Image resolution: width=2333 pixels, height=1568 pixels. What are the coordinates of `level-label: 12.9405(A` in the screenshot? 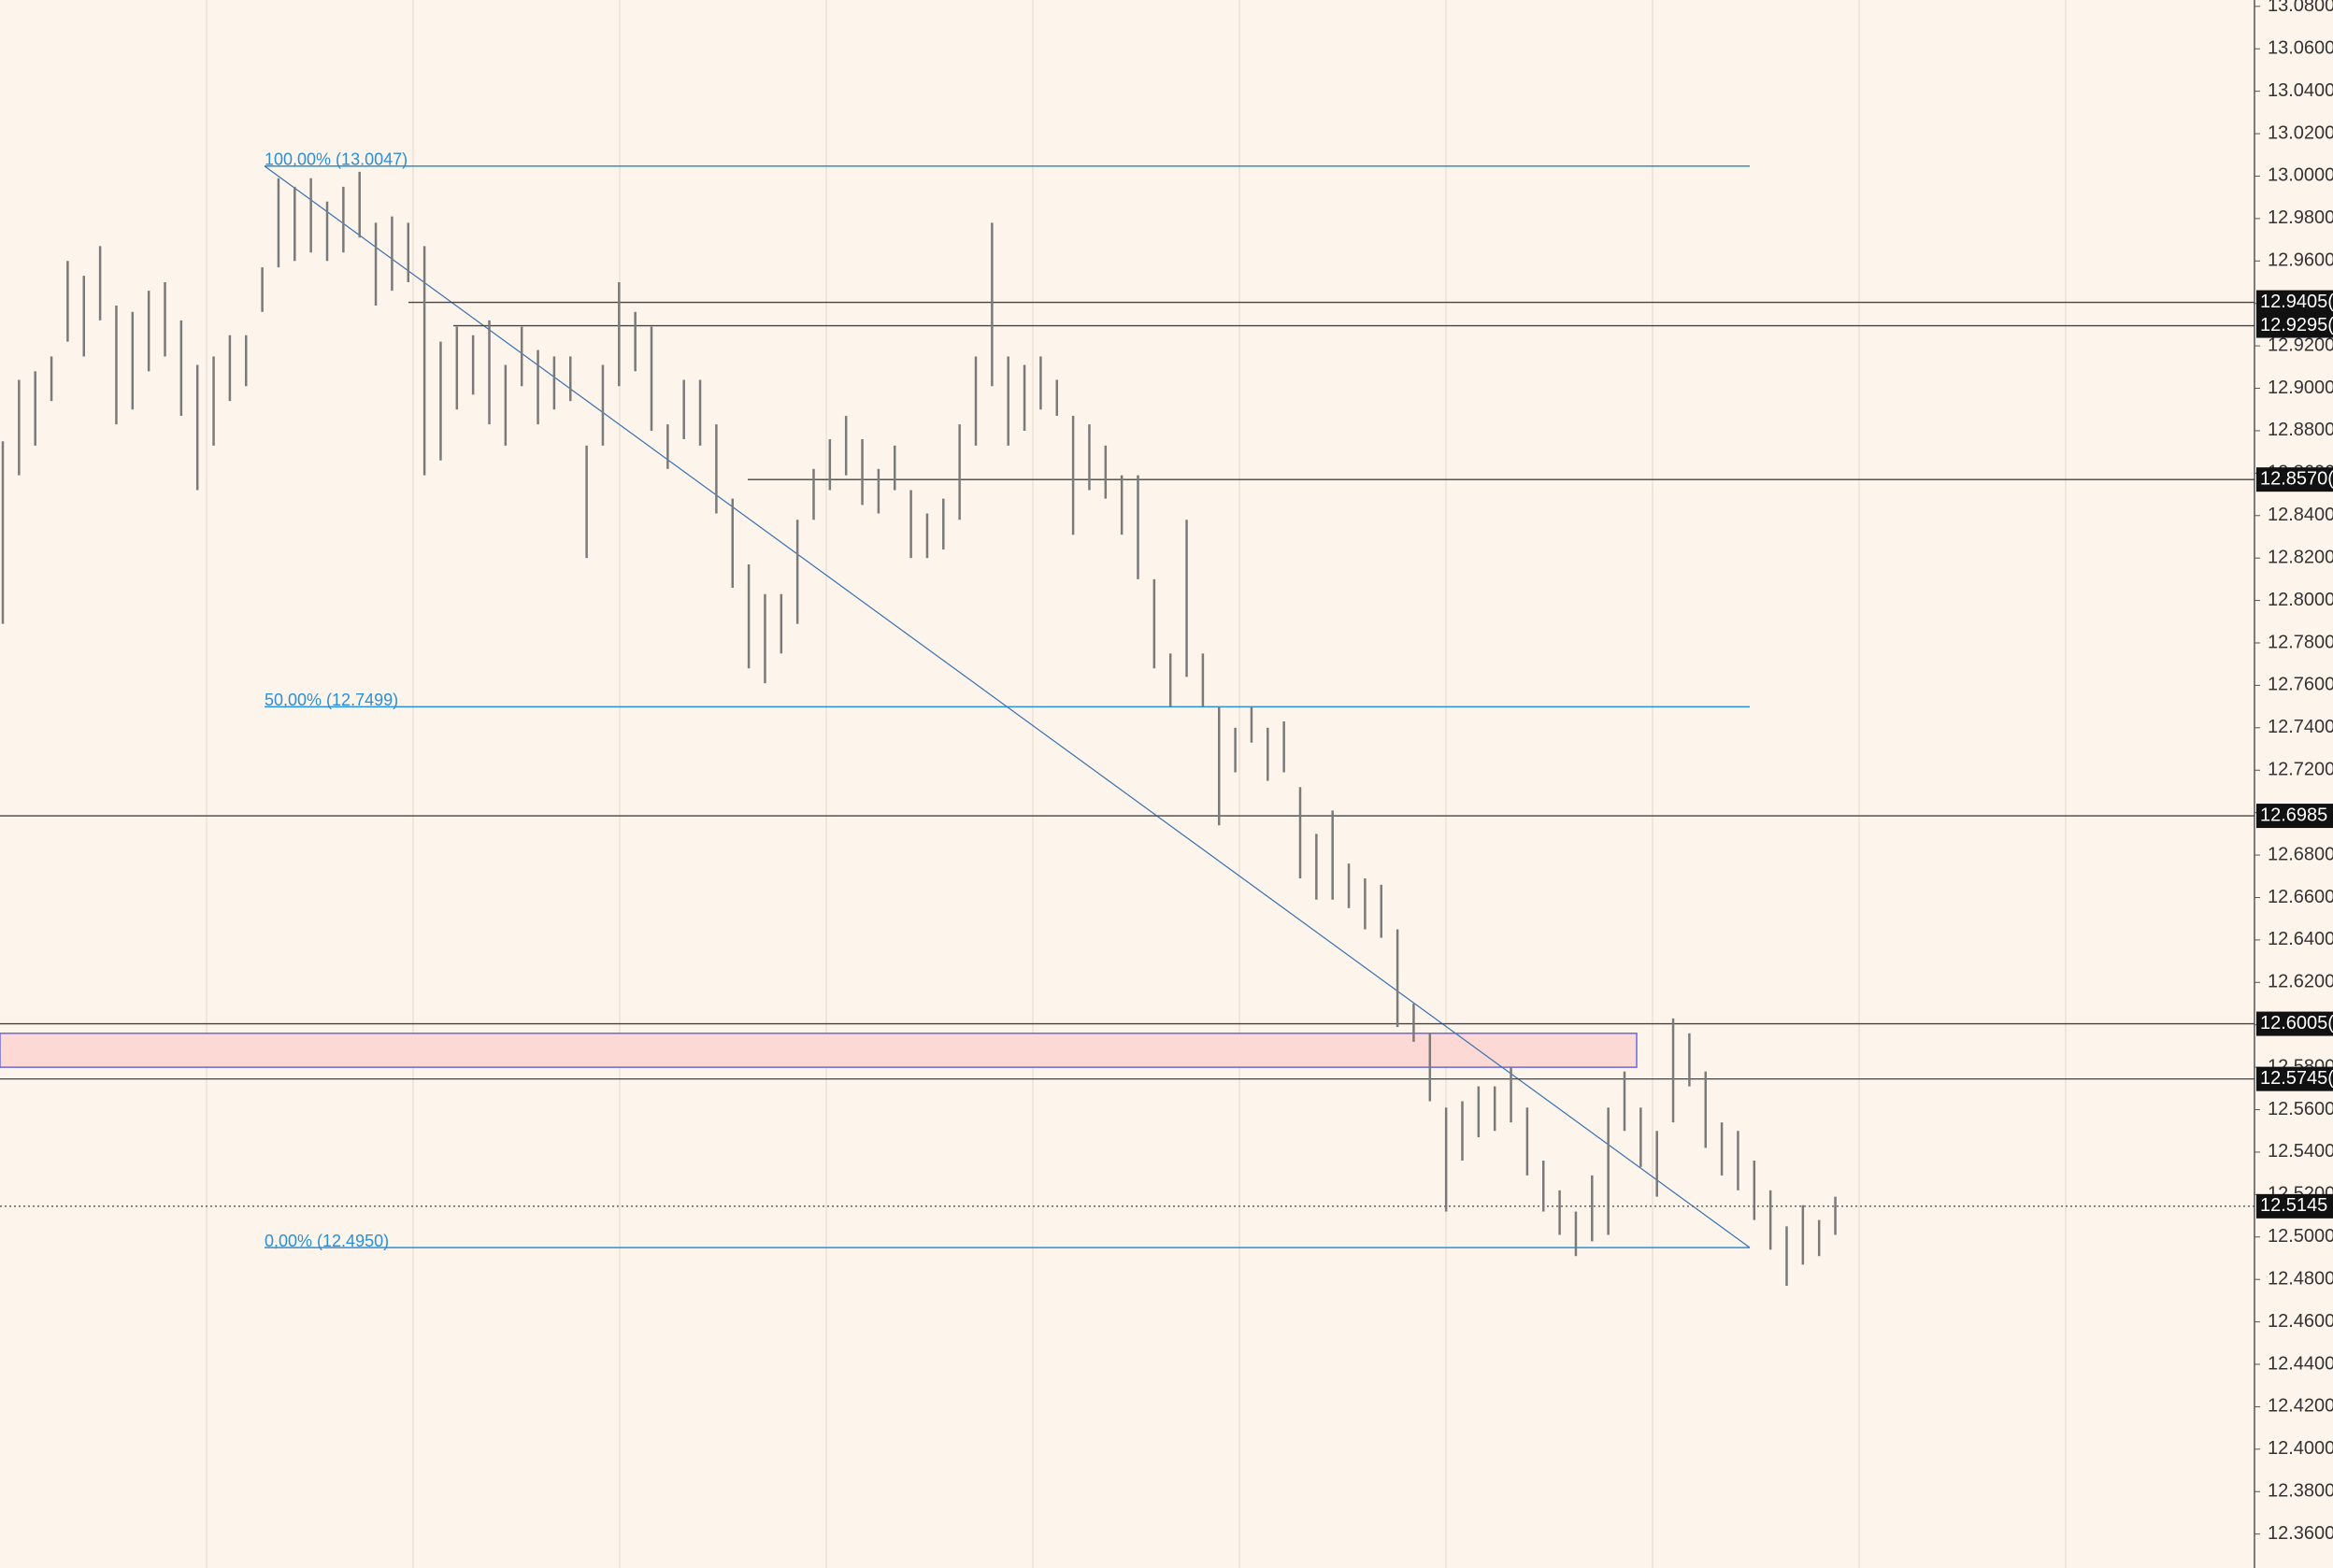 It's located at (2296, 302).